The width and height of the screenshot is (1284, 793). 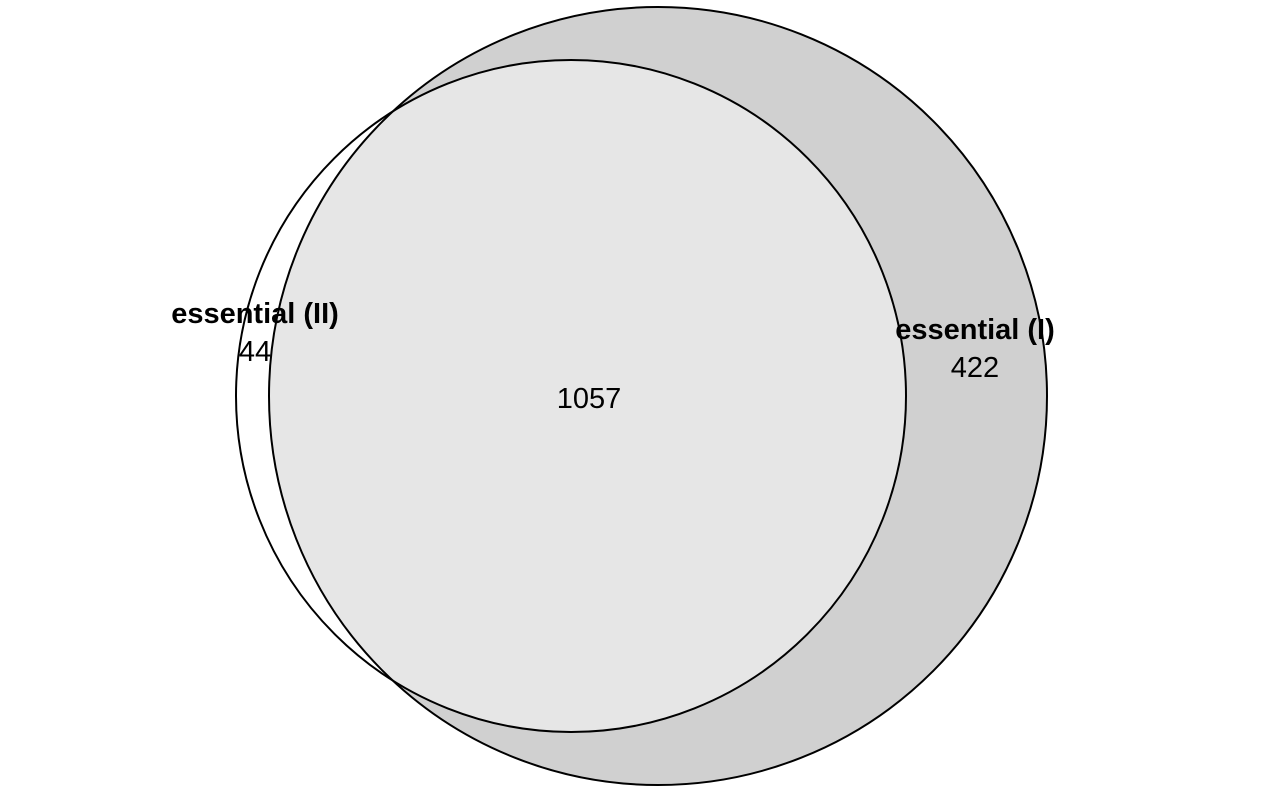 I want to click on set-I-label: essential (I), so click(x=975, y=330).